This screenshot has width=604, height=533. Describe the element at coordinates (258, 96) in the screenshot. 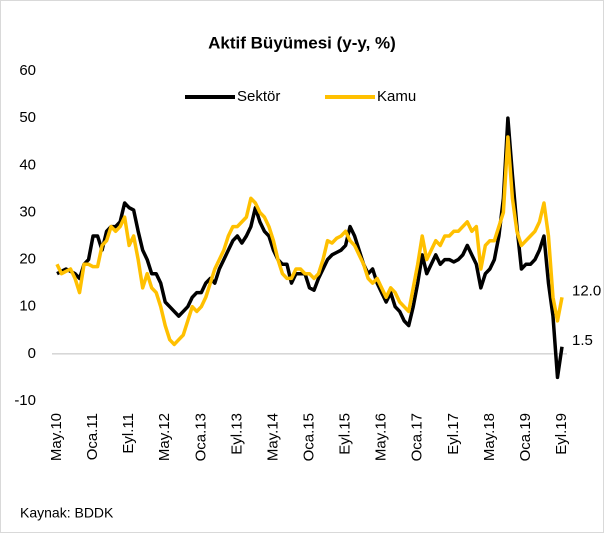

I see `legend-label: Sektör` at that location.